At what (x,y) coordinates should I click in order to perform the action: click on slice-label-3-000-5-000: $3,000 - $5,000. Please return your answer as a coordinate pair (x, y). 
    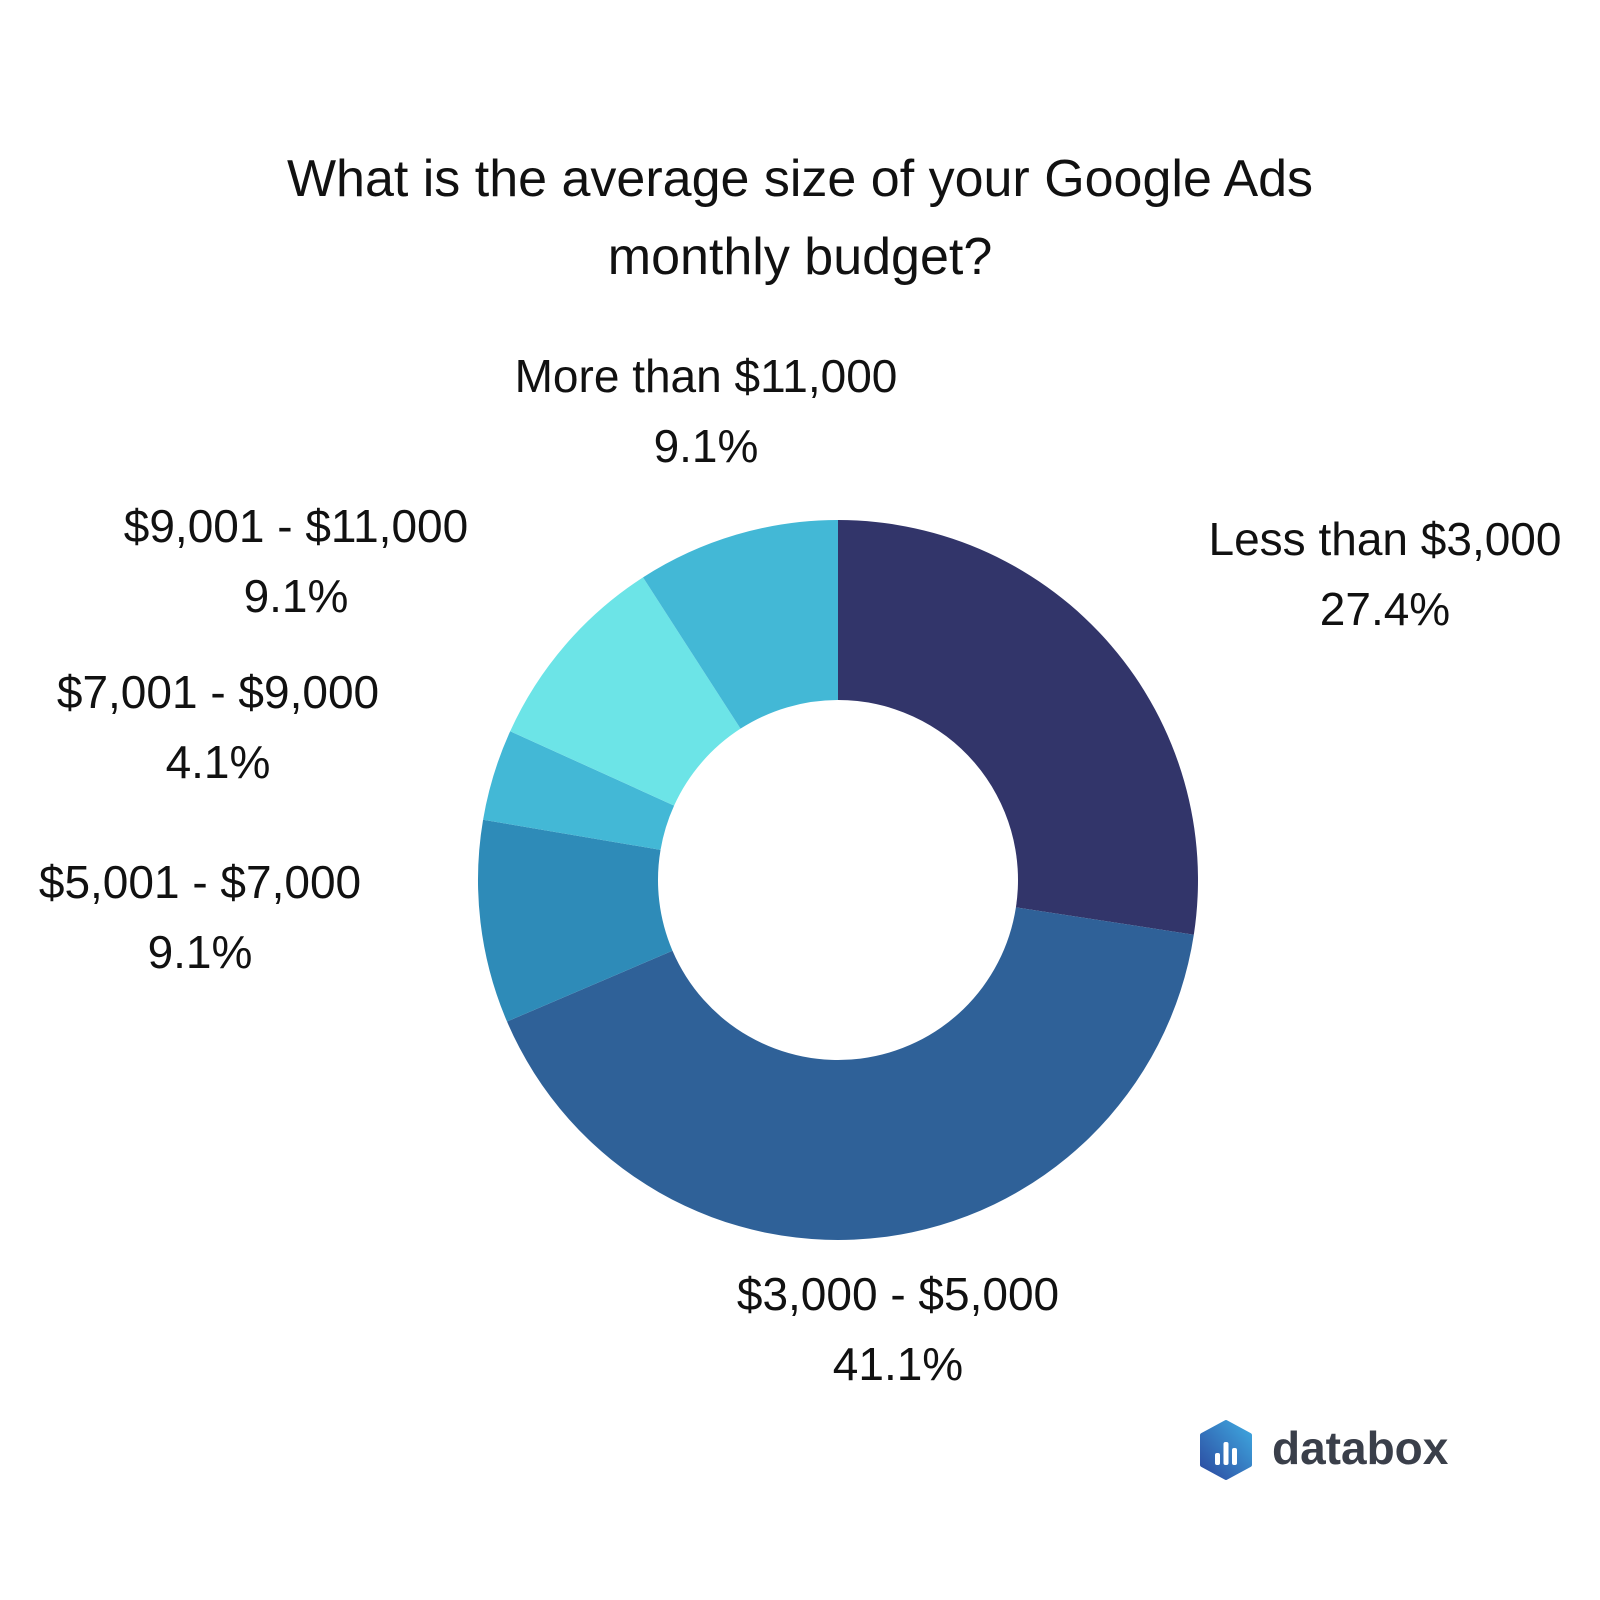
    Looking at the image, I should click on (898, 1294).